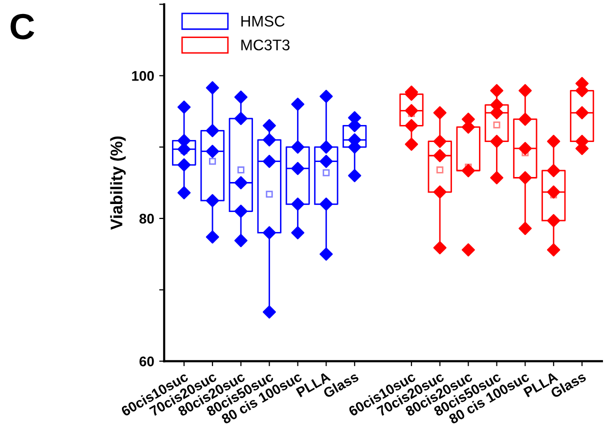 This screenshot has width=608, height=430. What do you see at coordinates (22, 27) in the screenshot?
I see `text: C` at bounding box center [22, 27].